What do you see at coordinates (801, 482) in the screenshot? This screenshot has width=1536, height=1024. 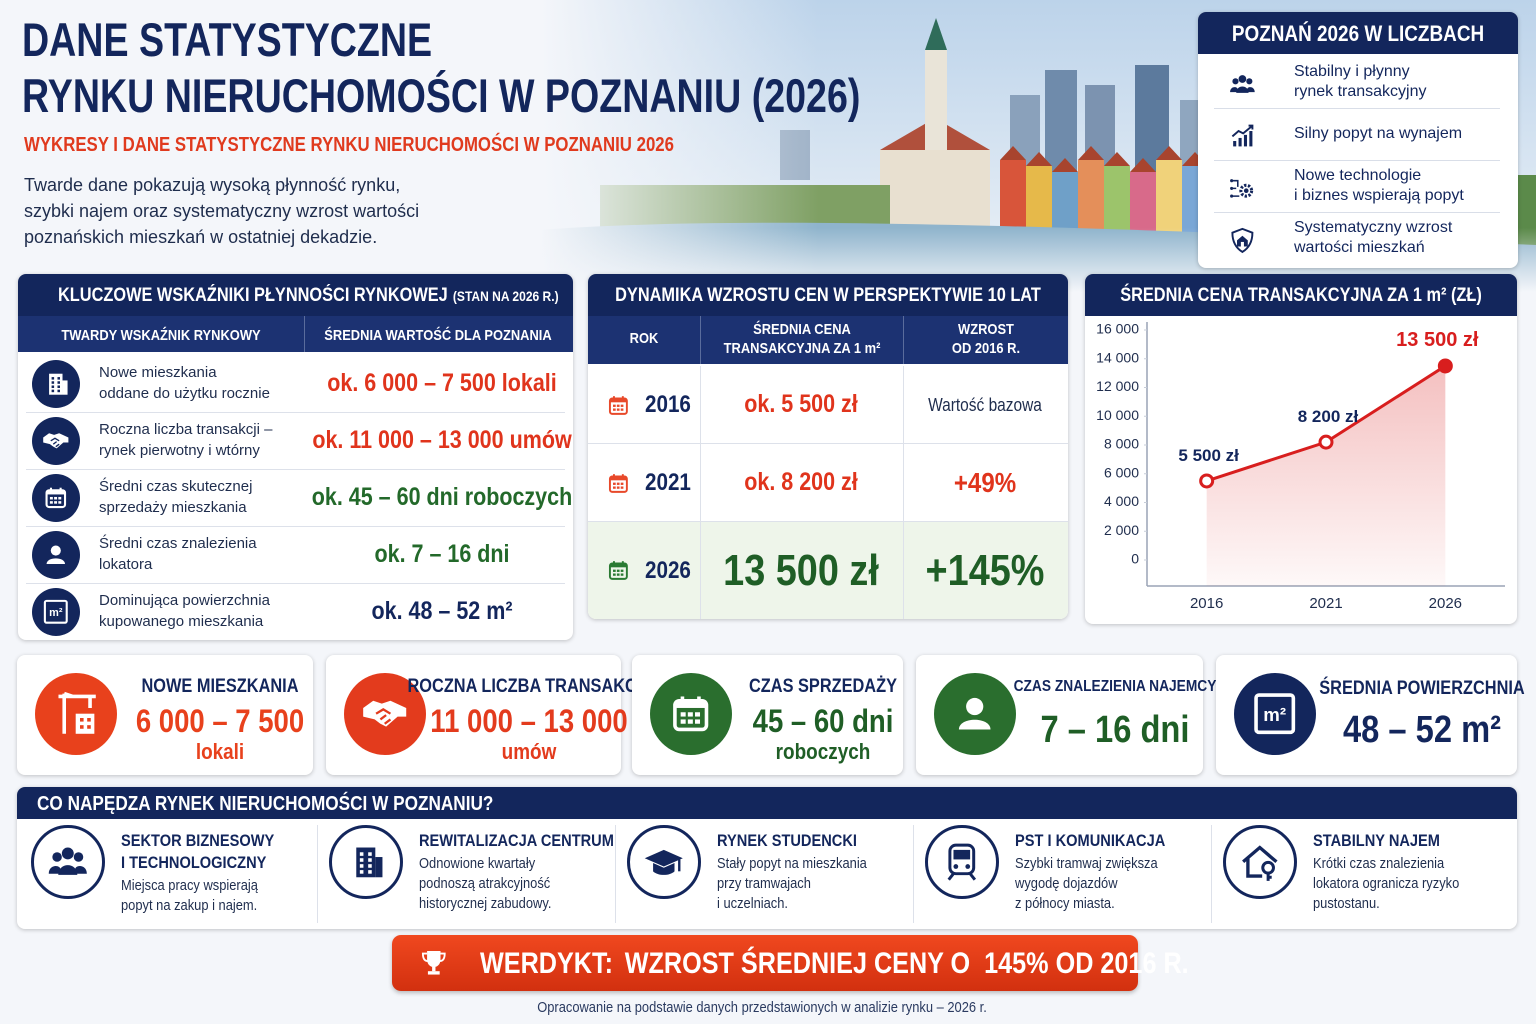 I see `price: ok. 8 200 zł` at bounding box center [801, 482].